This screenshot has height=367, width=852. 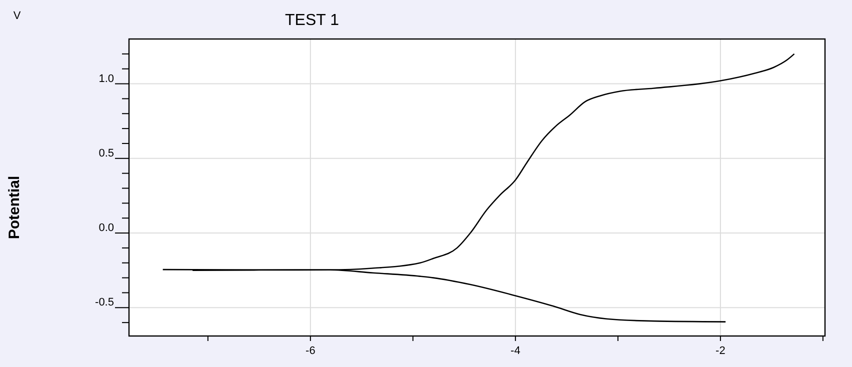 What do you see at coordinates (311, 351) in the screenshot?
I see `x-tick-label: -6` at bounding box center [311, 351].